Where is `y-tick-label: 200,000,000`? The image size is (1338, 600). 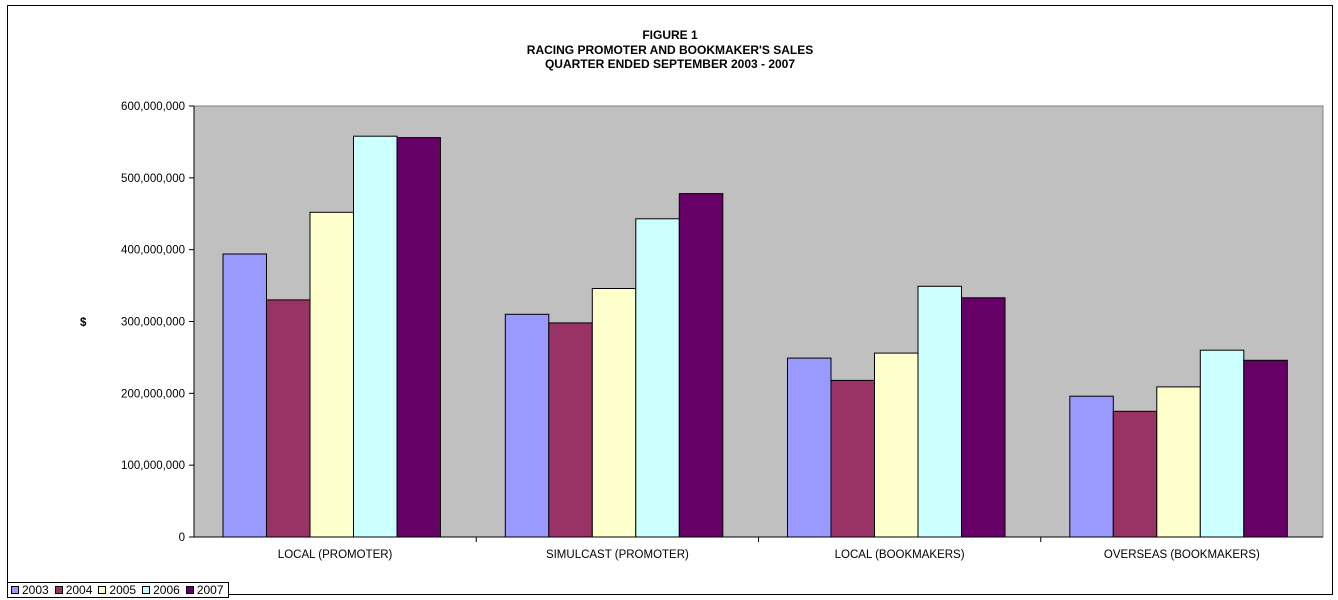
y-tick-label: 200,000,000 is located at coordinates (153, 394).